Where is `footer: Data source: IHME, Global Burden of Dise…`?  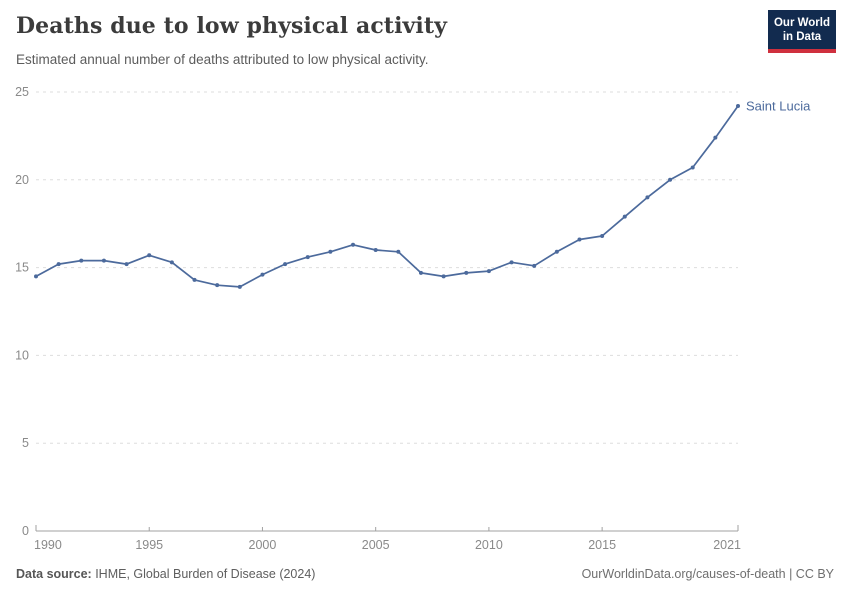 footer: Data source: IHME, Global Burden of Dise… is located at coordinates (425, 574).